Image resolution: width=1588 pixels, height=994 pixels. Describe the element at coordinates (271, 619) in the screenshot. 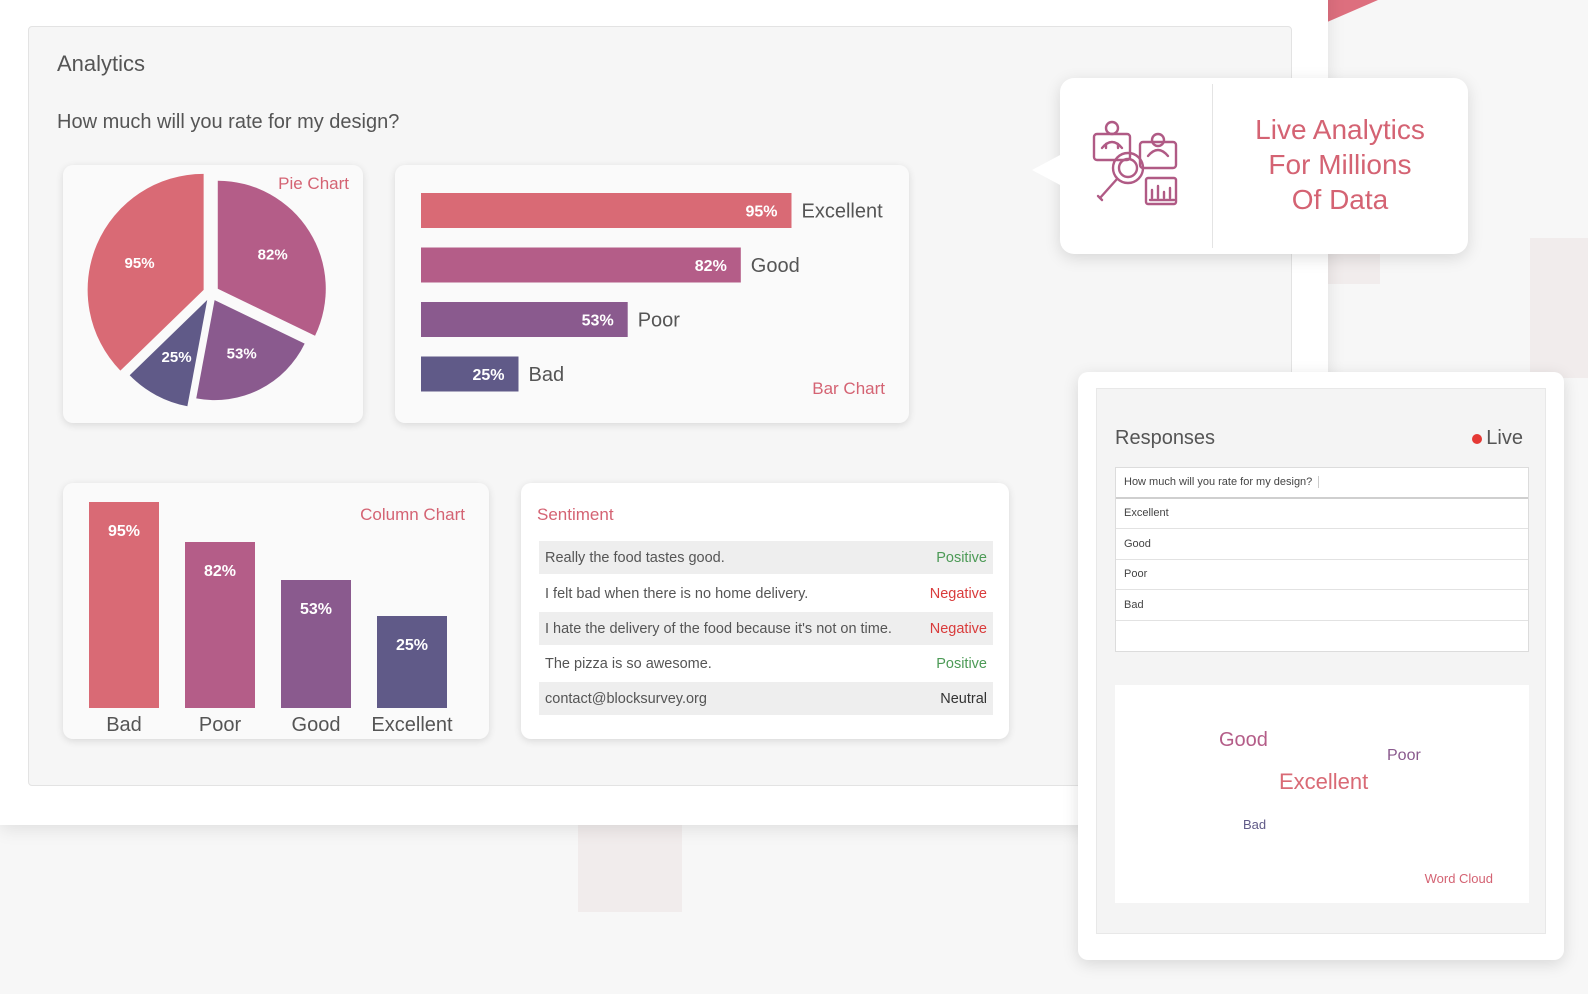

I see `column-chart: 95% Bad 82% Poor 53% Good 25% Excellent` at that location.